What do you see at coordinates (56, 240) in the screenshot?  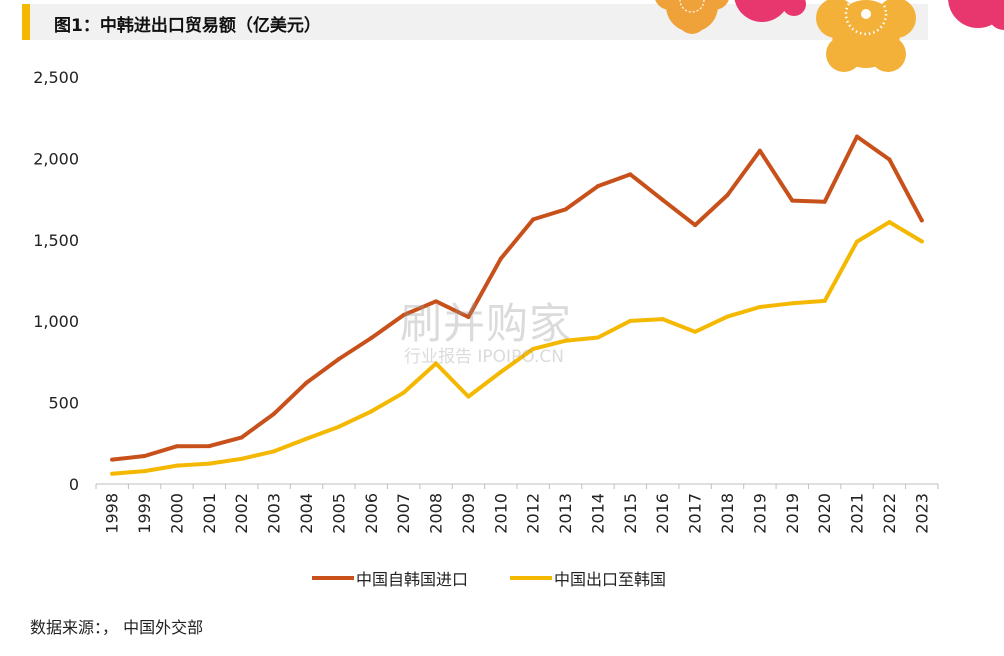 I see `y-tick-label: 1,500` at bounding box center [56, 240].